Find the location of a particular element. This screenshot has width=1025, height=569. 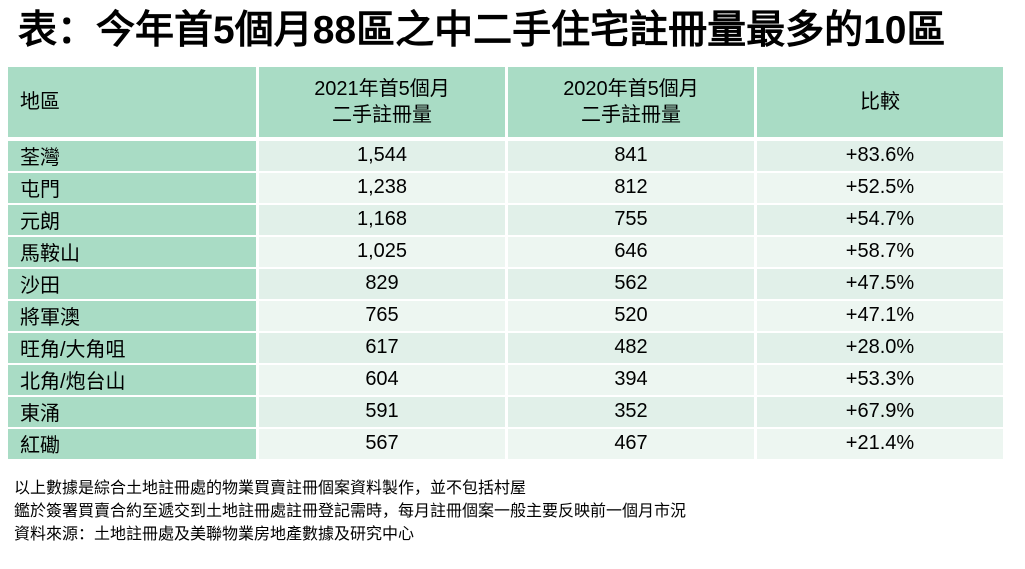

cell-2021: 1,238 is located at coordinates (382, 187).